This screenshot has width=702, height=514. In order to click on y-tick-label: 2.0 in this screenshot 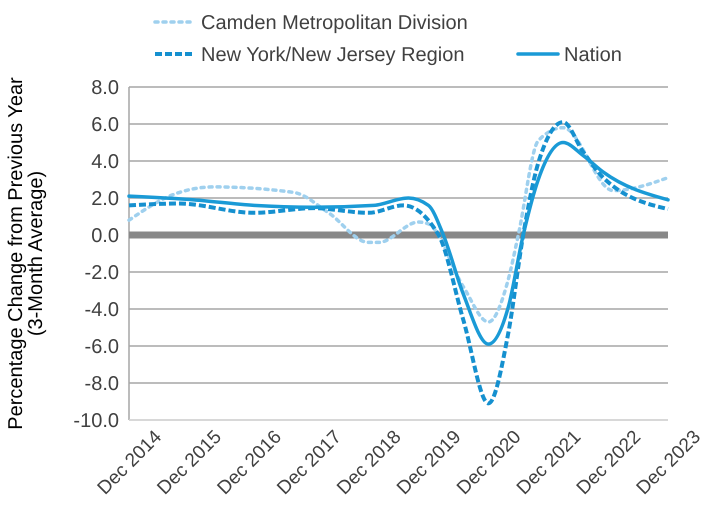, I will do `click(105, 199)`.